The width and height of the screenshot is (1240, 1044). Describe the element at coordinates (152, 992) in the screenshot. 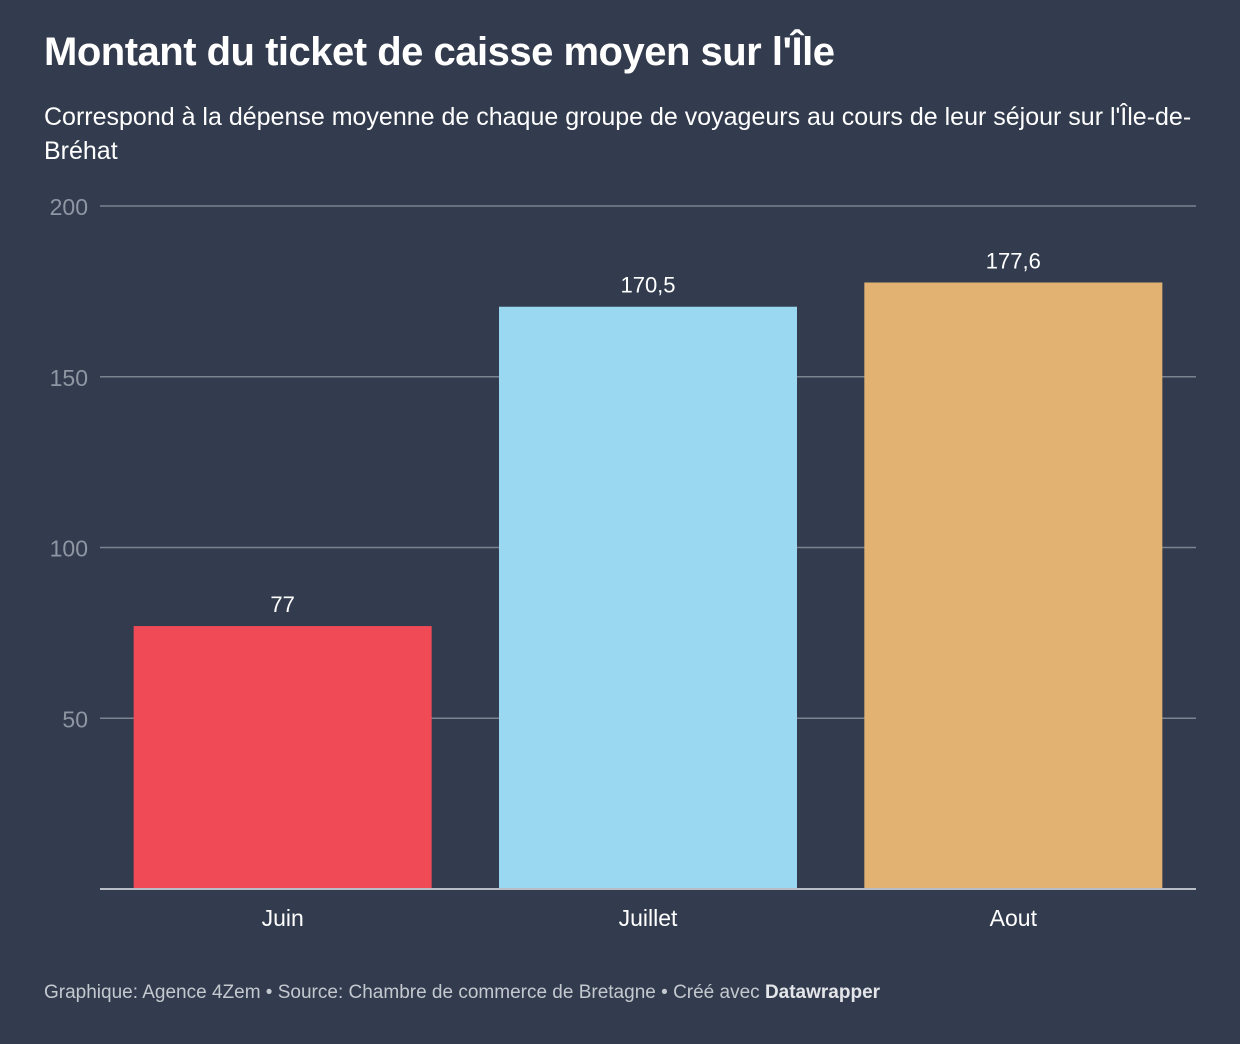

I see `footer-graphic: Graphique: Agence 4Zem` at that location.